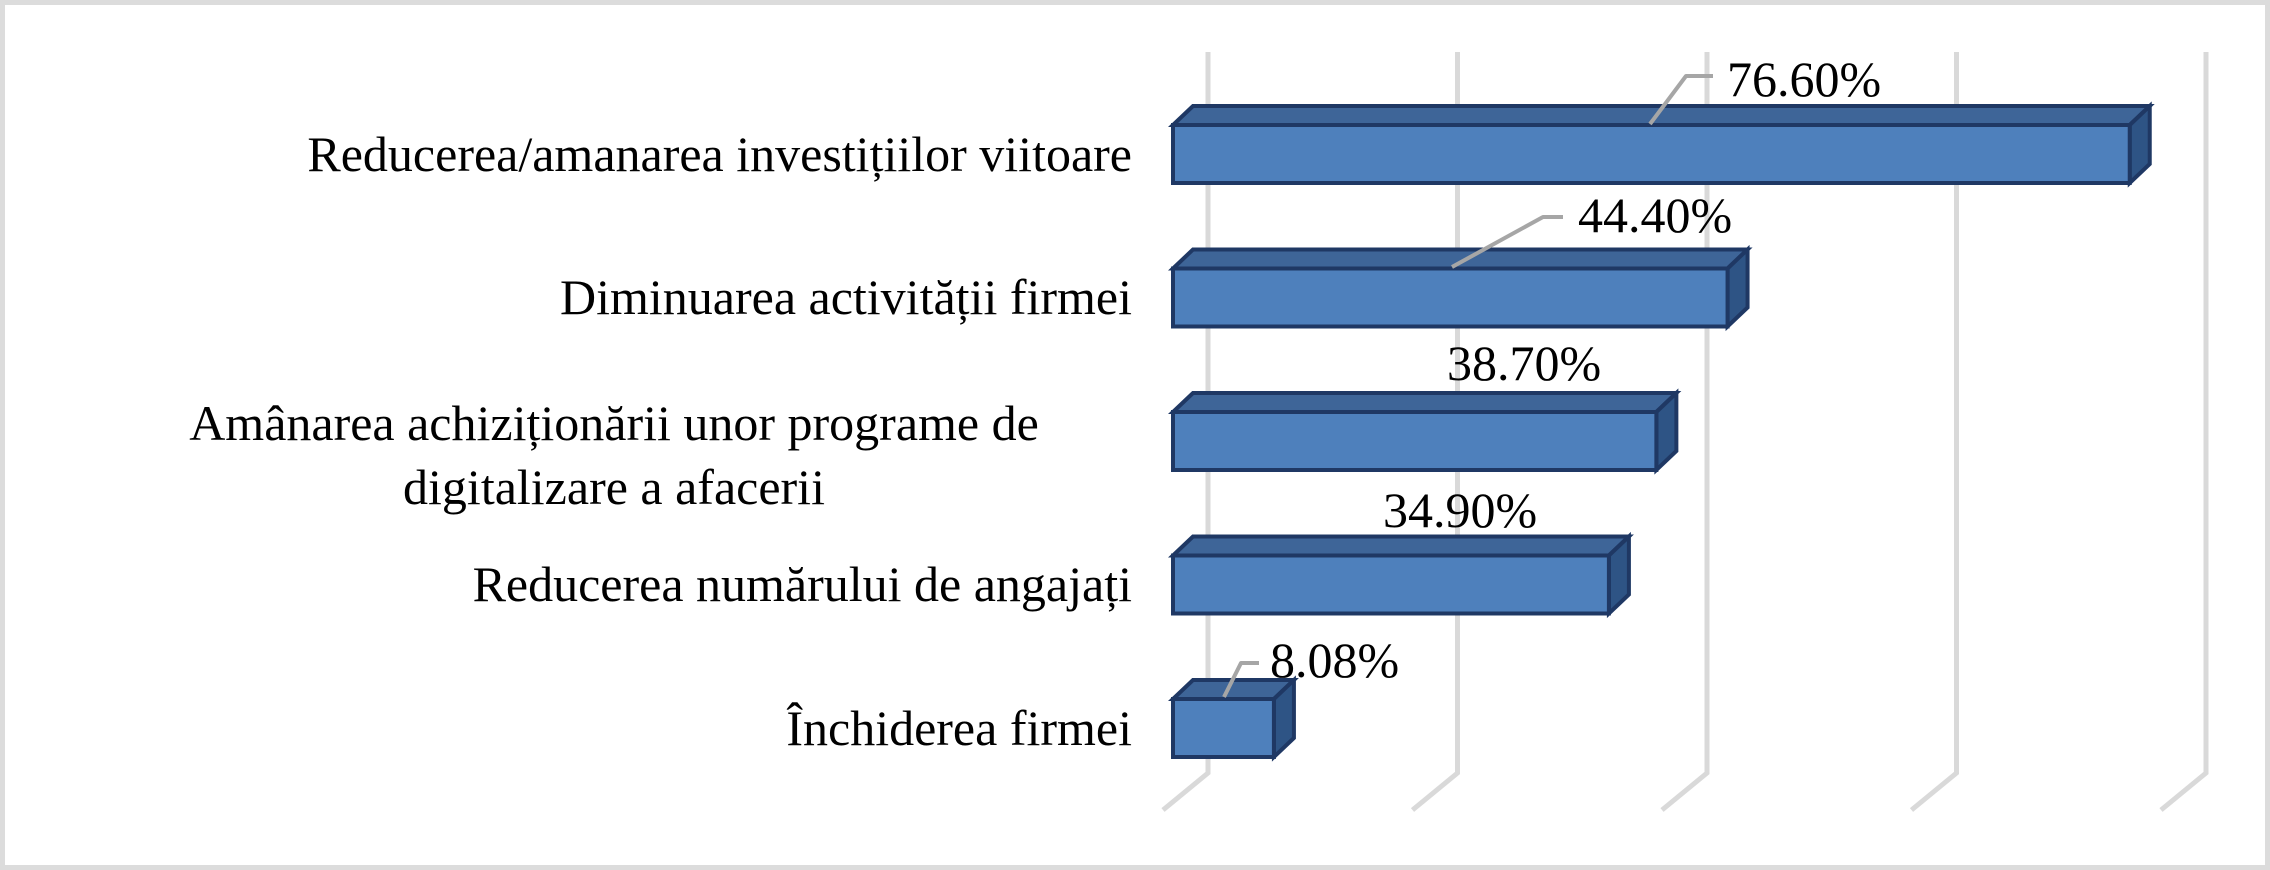 The height and width of the screenshot is (870, 2270). What do you see at coordinates (1524, 363) in the screenshot?
I see `data-label: 38.70%` at bounding box center [1524, 363].